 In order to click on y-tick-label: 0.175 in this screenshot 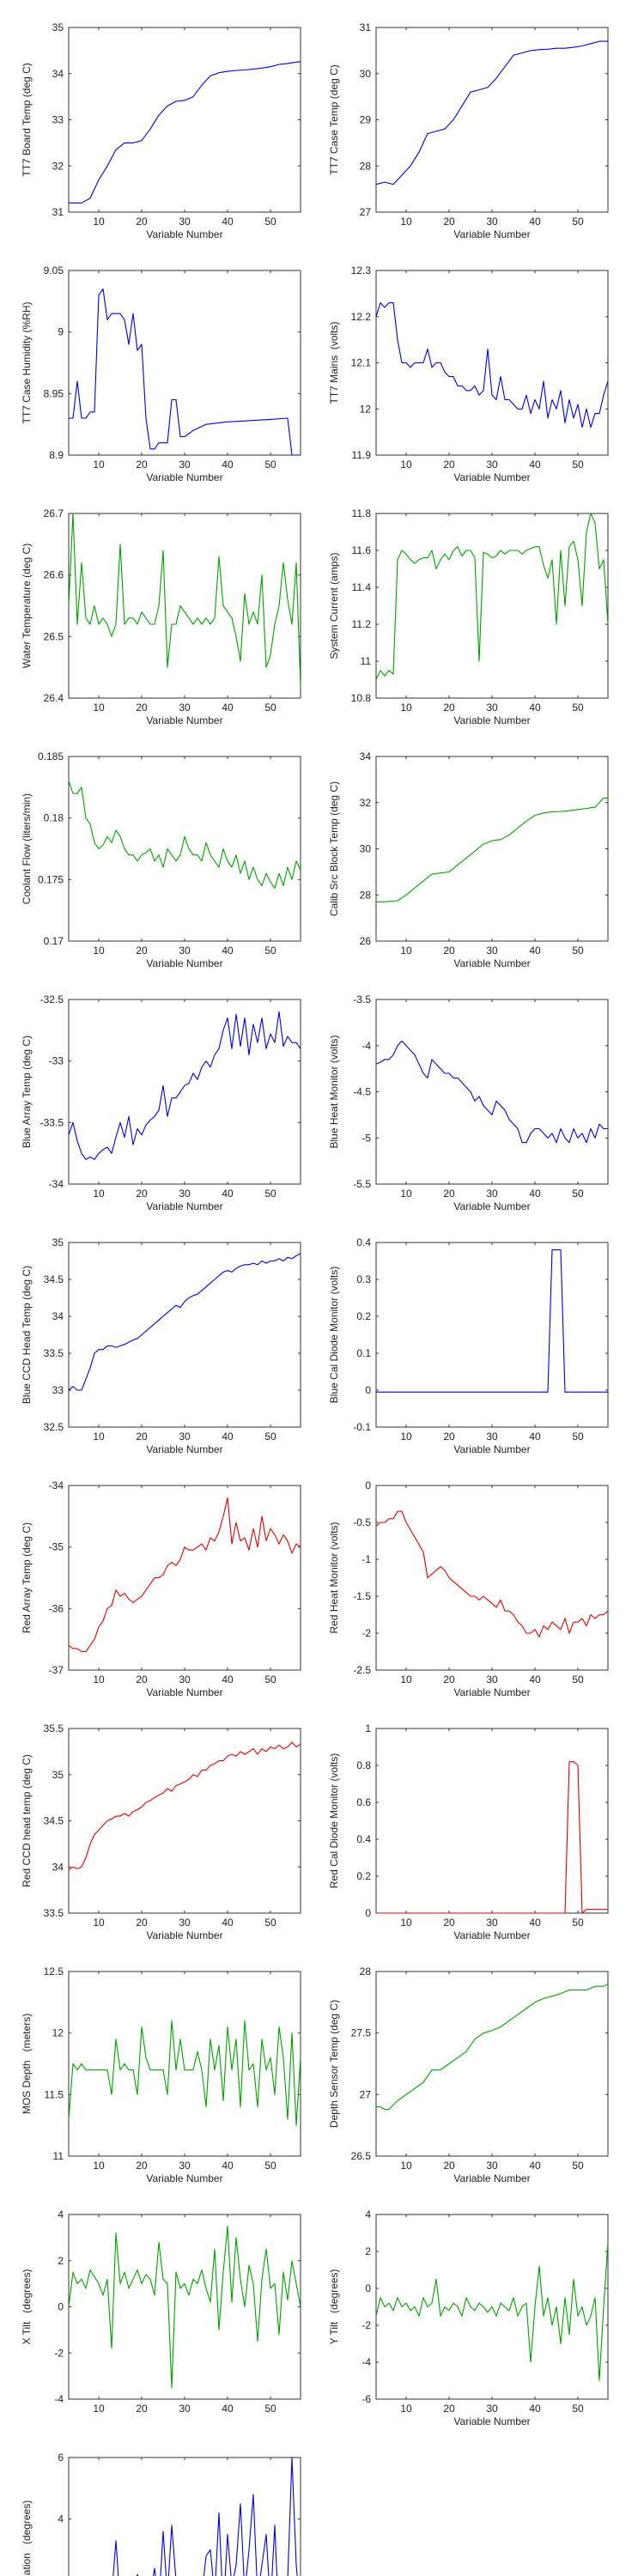, I will do `click(51, 879)`.